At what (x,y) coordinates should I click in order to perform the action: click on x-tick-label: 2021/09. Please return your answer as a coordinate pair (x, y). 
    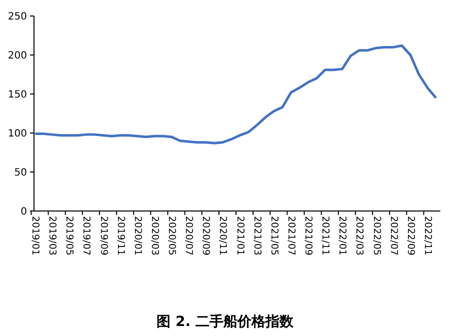
    Looking at the image, I should click on (308, 236).